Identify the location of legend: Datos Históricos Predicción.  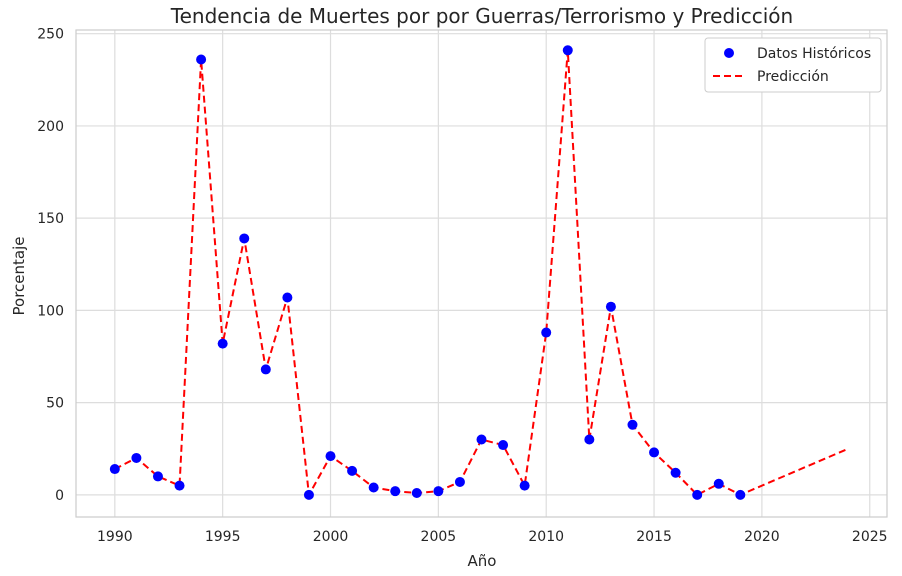
(793, 65).